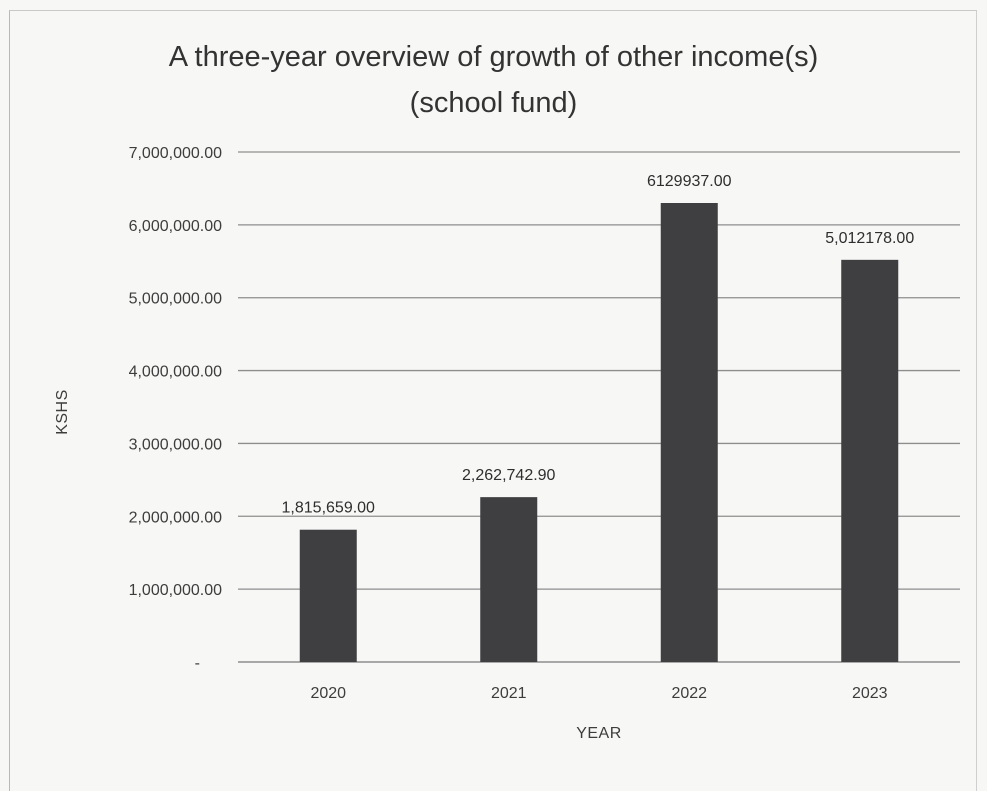 This screenshot has height=791, width=987. What do you see at coordinates (870, 693) in the screenshot?
I see `x-tick-label-2023: 2023` at bounding box center [870, 693].